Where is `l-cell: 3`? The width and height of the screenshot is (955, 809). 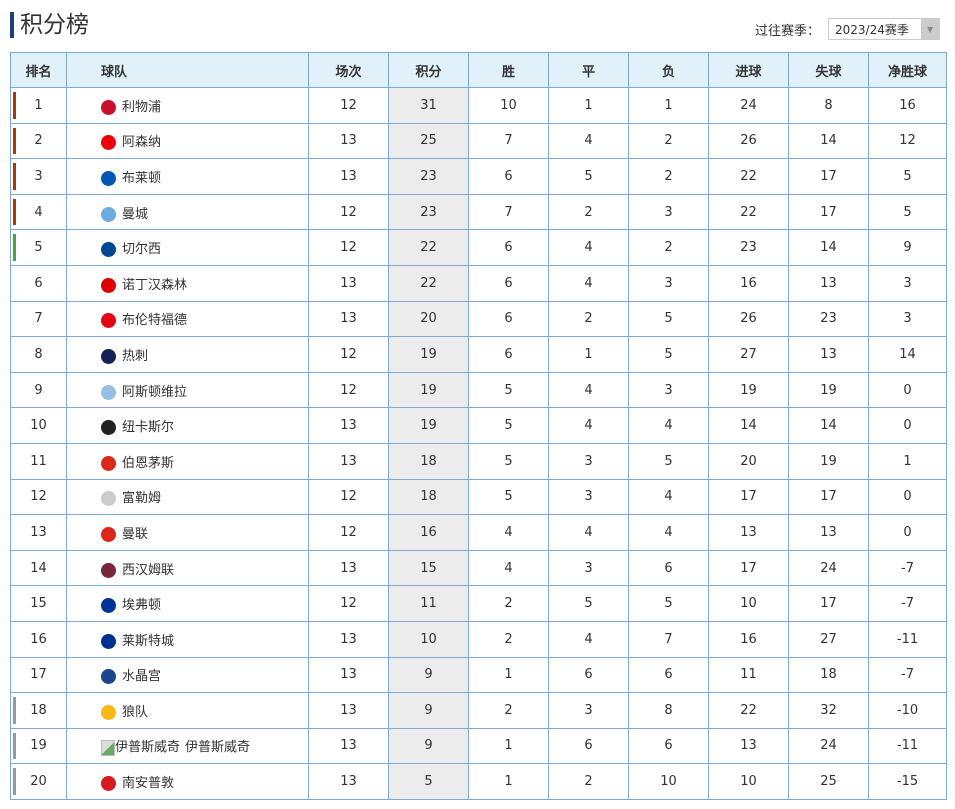 l-cell: 3 is located at coordinates (668, 212).